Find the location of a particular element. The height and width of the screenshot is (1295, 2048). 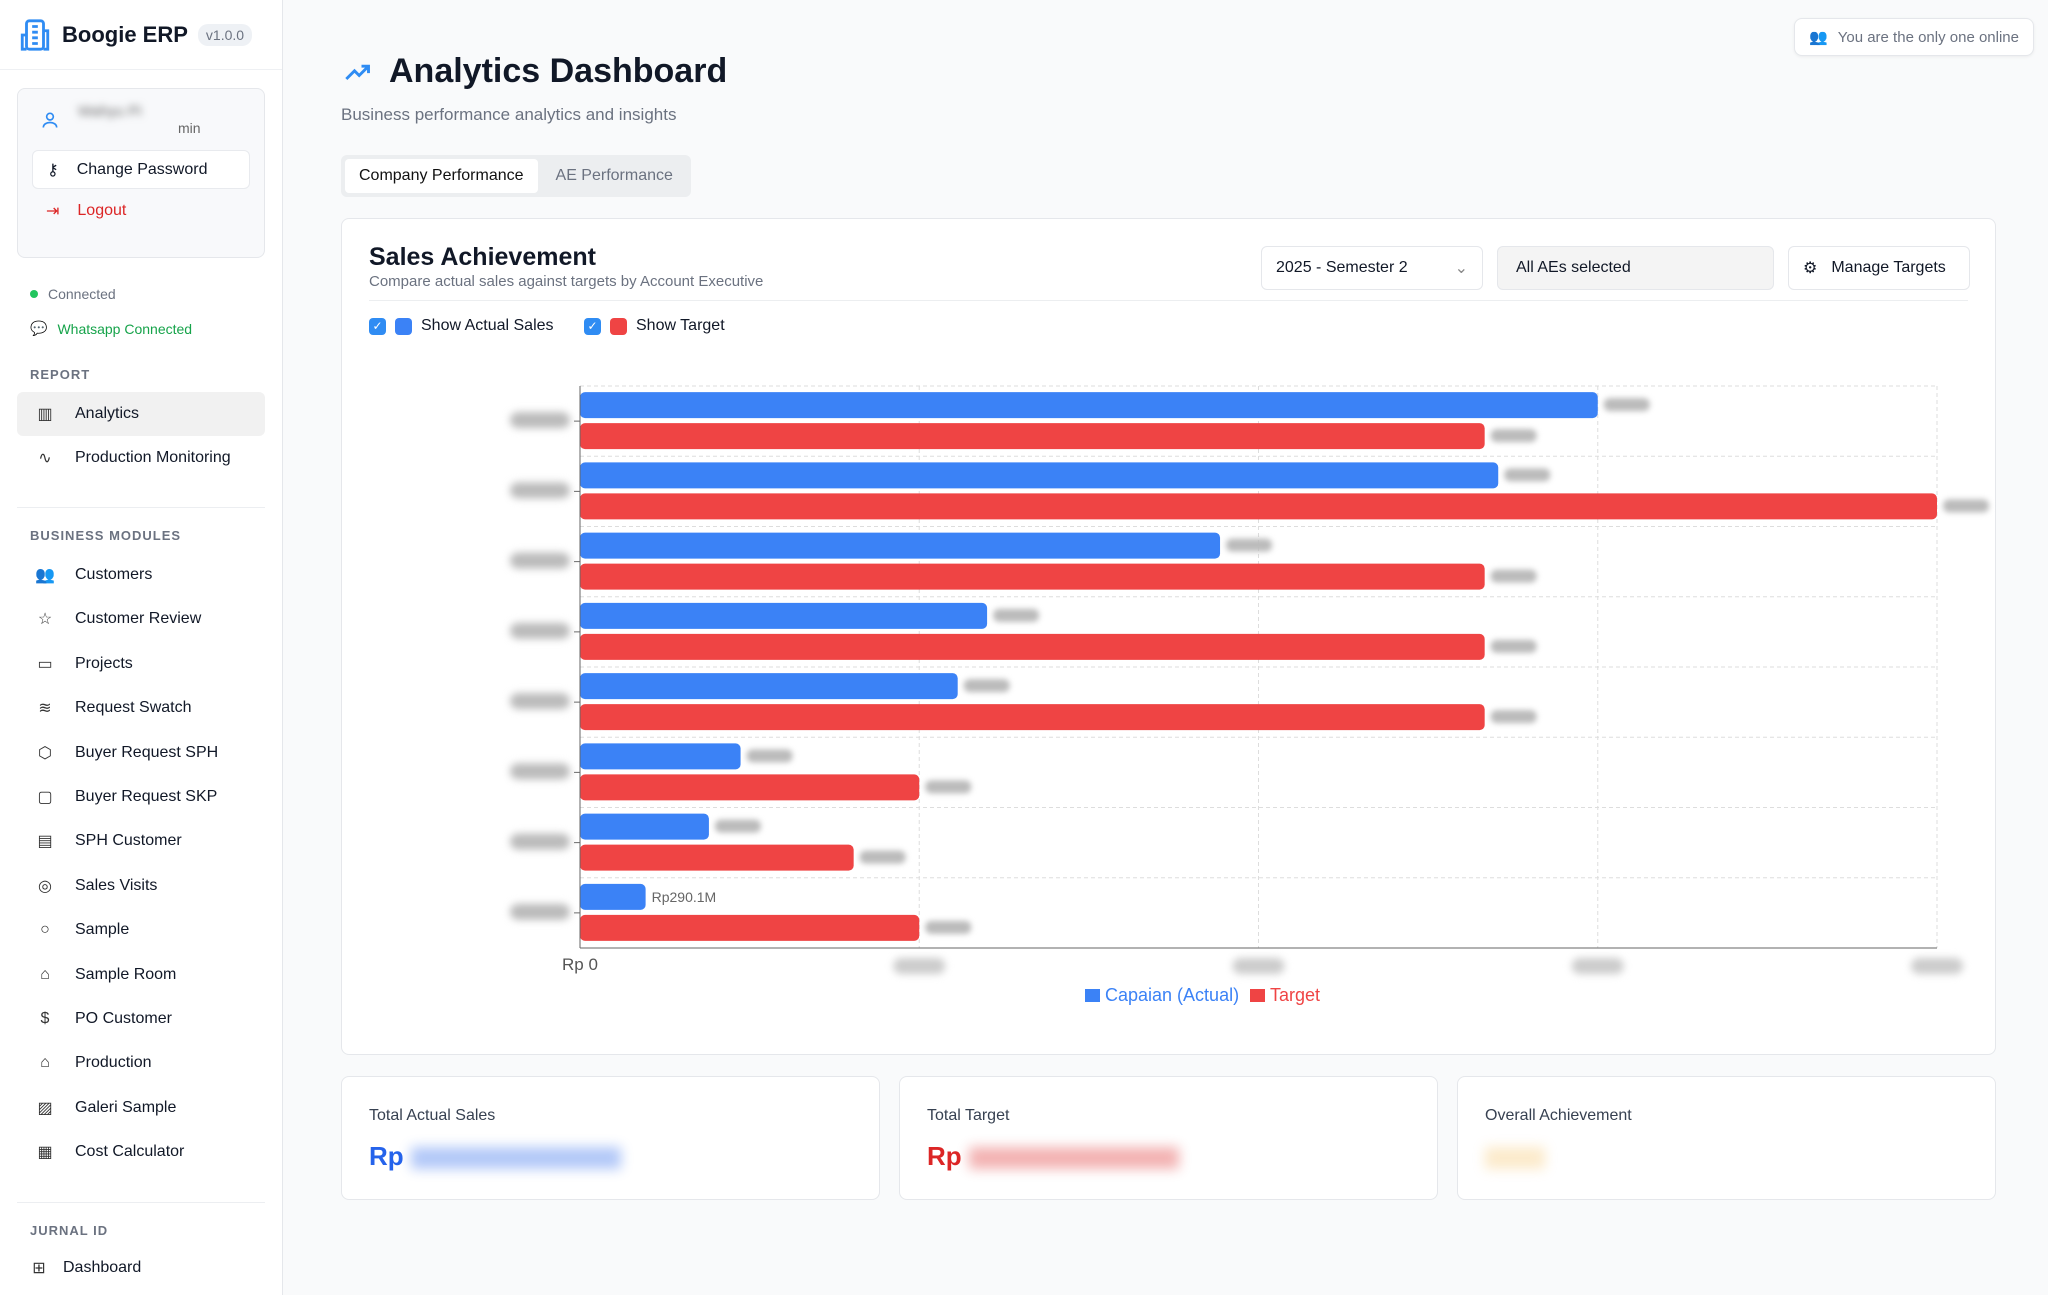

tab-company-performance: Company Performance is located at coordinates (441, 176).